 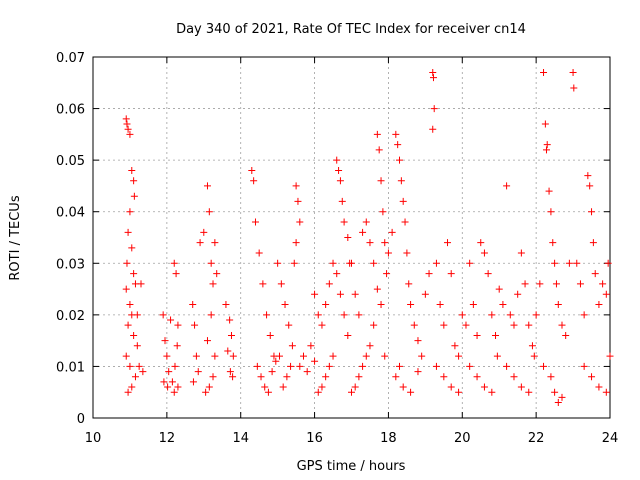 I want to click on y-tick-label: 0.03, so click(x=70, y=264).